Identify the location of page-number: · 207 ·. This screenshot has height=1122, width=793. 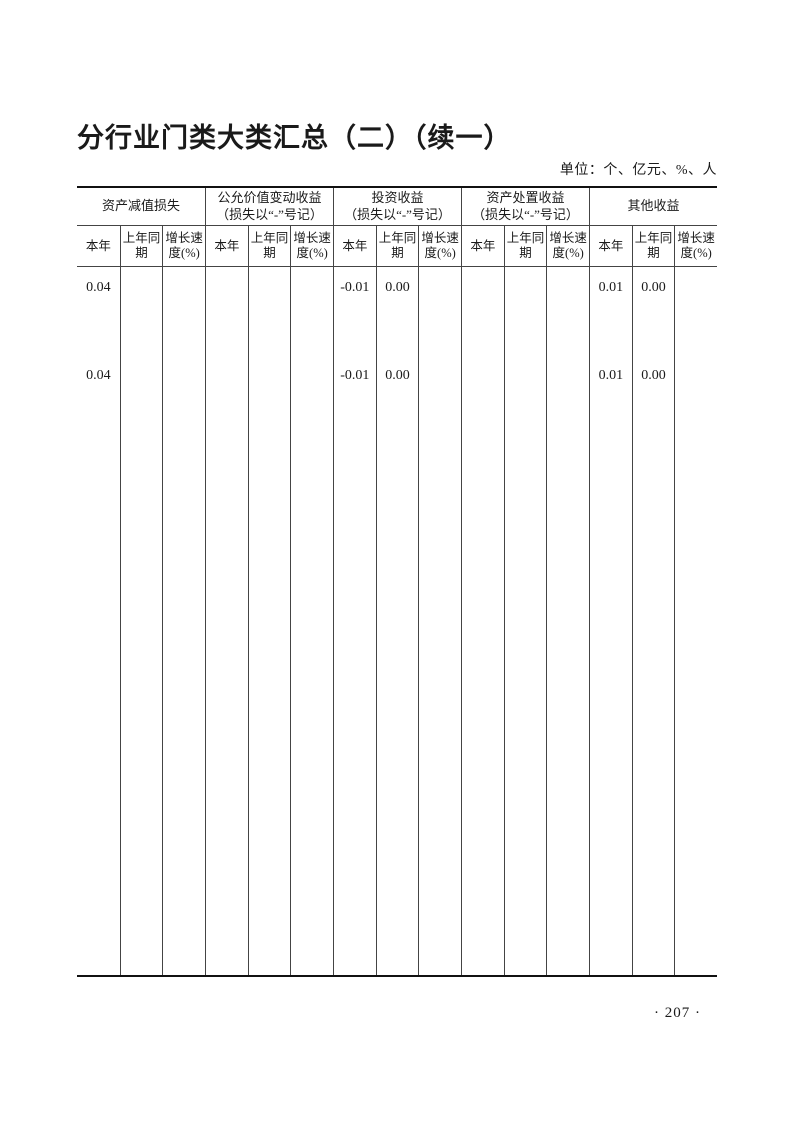
(677, 1013).